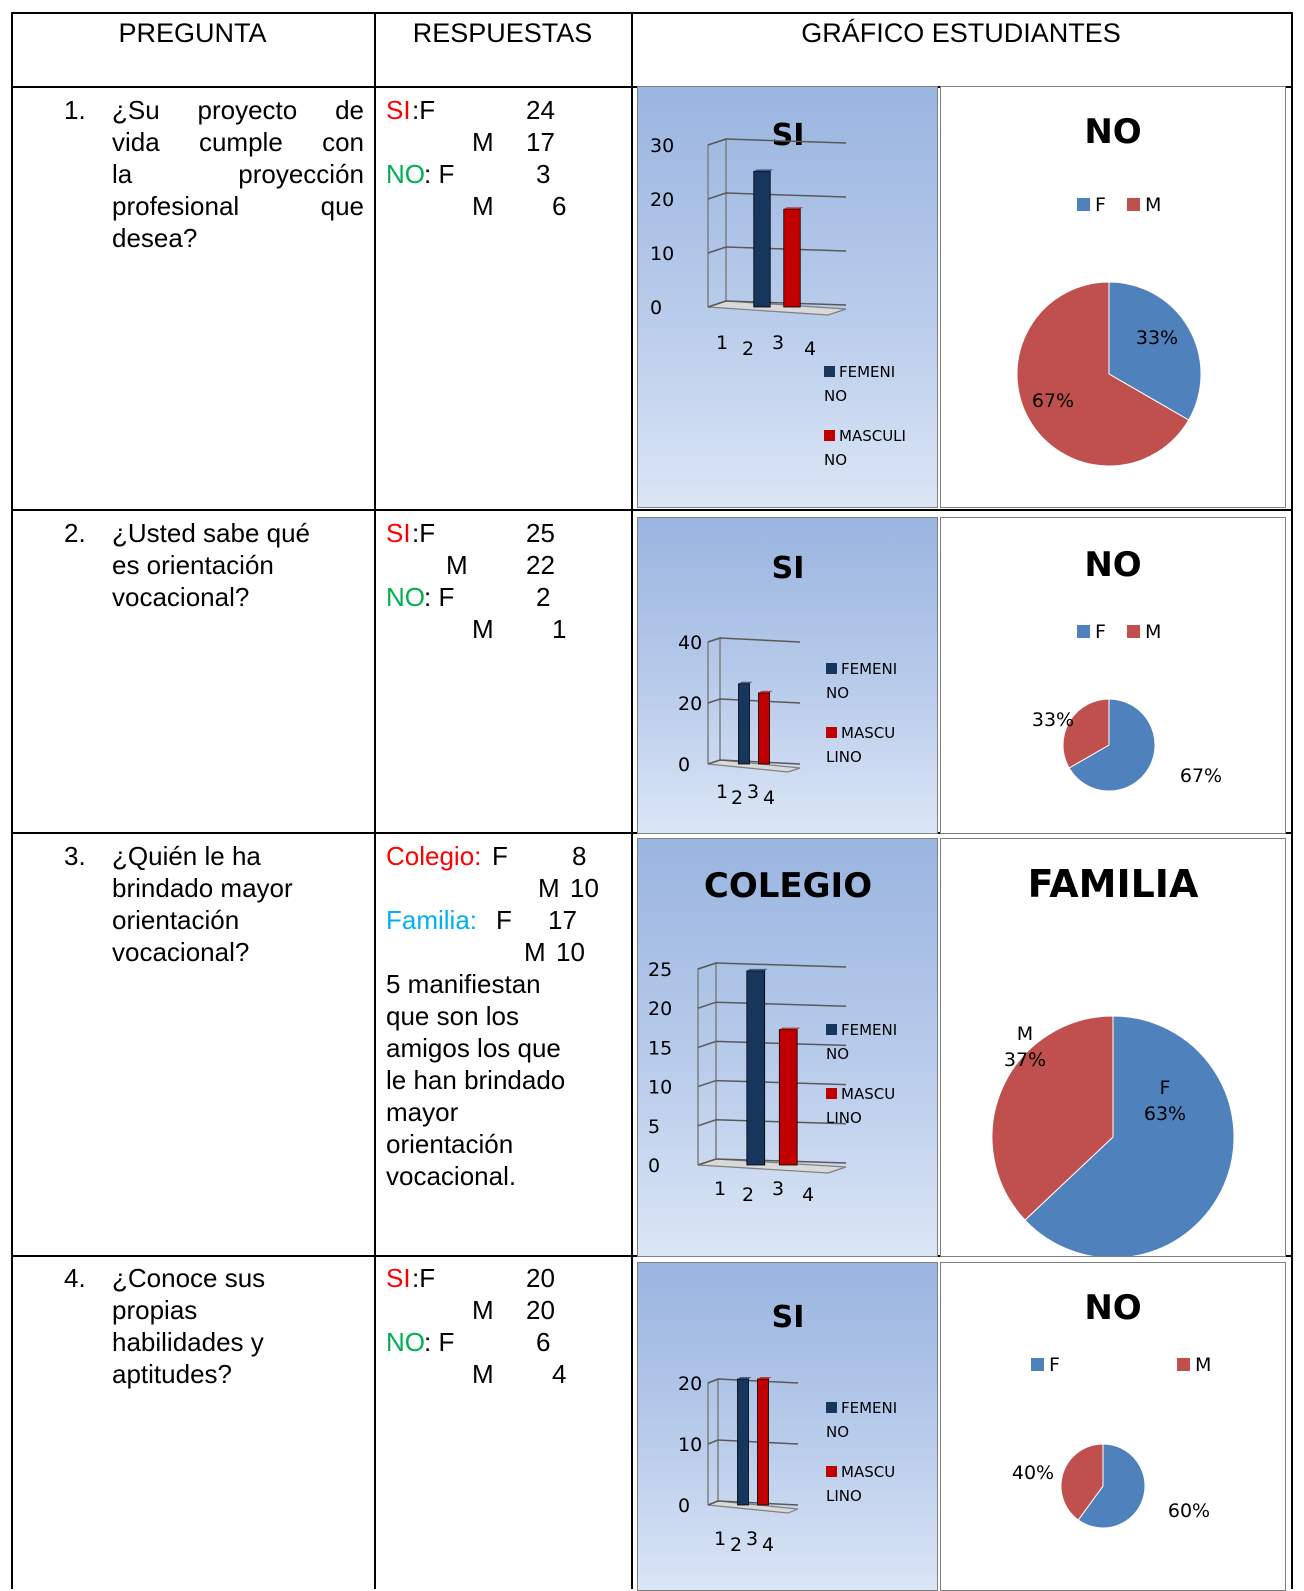 Image resolution: width=1304 pixels, height=1591 pixels. Describe the element at coordinates (1292, 800) in the screenshot. I see `table-border-right` at that location.